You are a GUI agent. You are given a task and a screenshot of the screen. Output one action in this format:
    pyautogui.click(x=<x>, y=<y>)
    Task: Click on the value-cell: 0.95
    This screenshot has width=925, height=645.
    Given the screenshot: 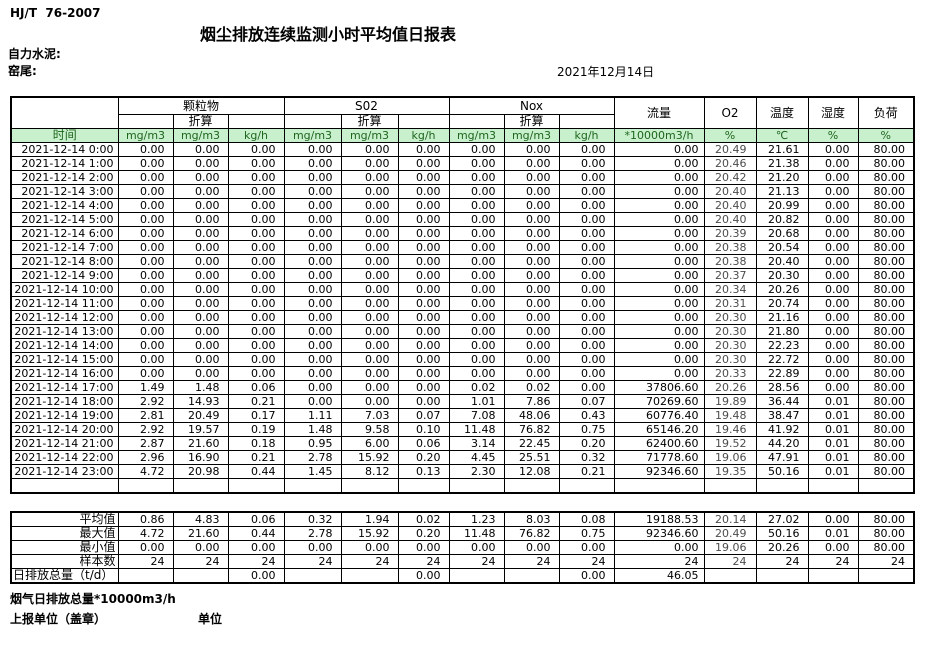 What is the action you would take?
    pyautogui.click(x=312, y=443)
    